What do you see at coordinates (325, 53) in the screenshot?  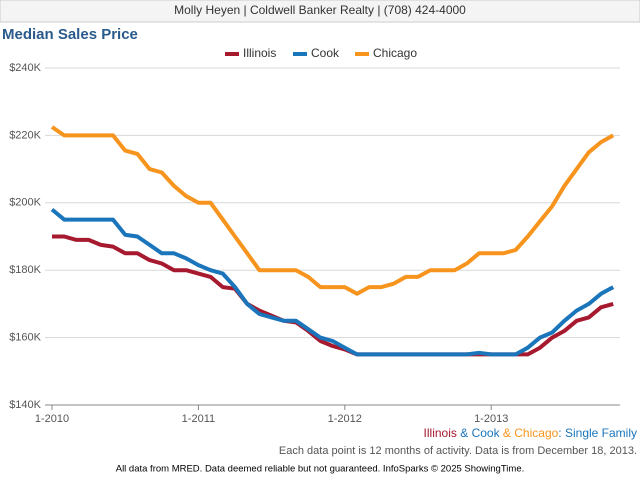 I see `legend-label: Cook` at bounding box center [325, 53].